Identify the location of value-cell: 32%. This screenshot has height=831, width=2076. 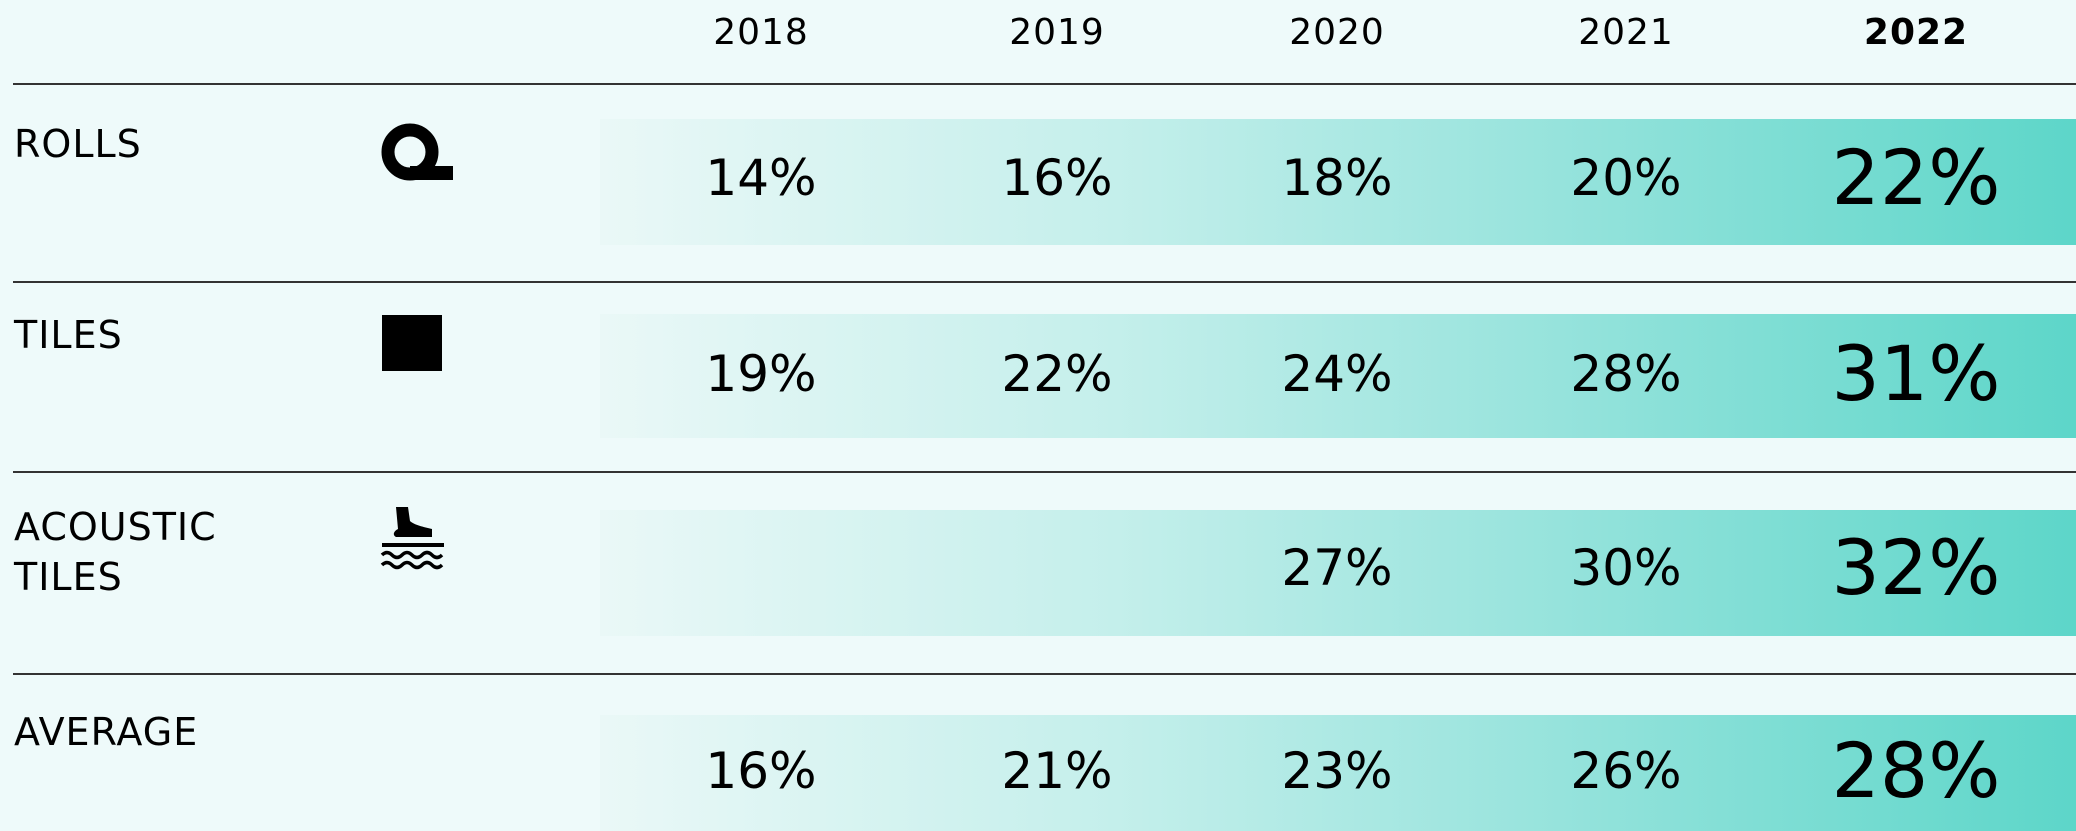
(1916, 568).